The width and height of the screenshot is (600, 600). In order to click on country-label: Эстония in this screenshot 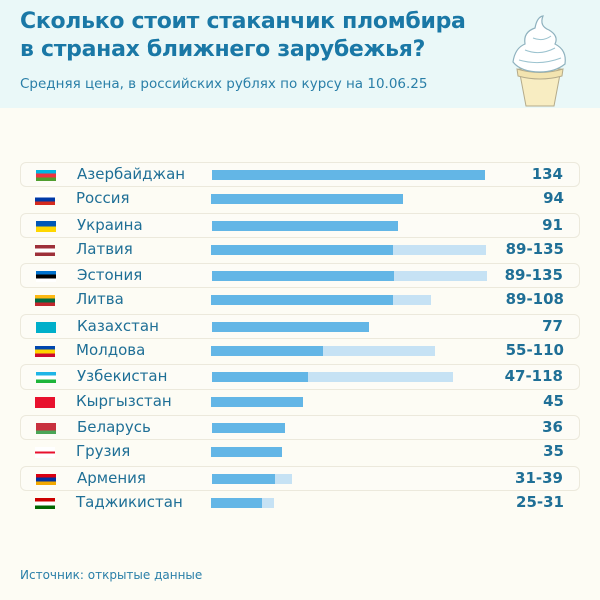, I will do `click(110, 275)`.